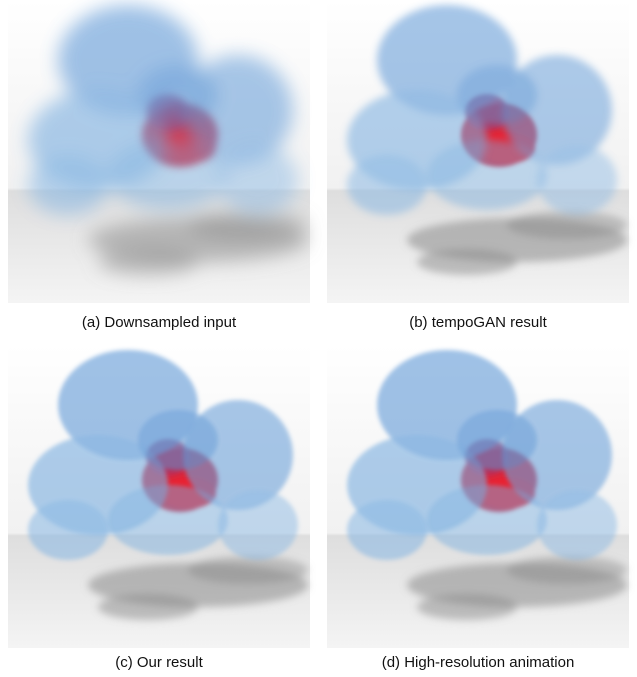 This screenshot has height=677, width=637. What do you see at coordinates (159, 662) in the screenshot?
I see `caption: (c) Our result` at bounding box center [159, 662].